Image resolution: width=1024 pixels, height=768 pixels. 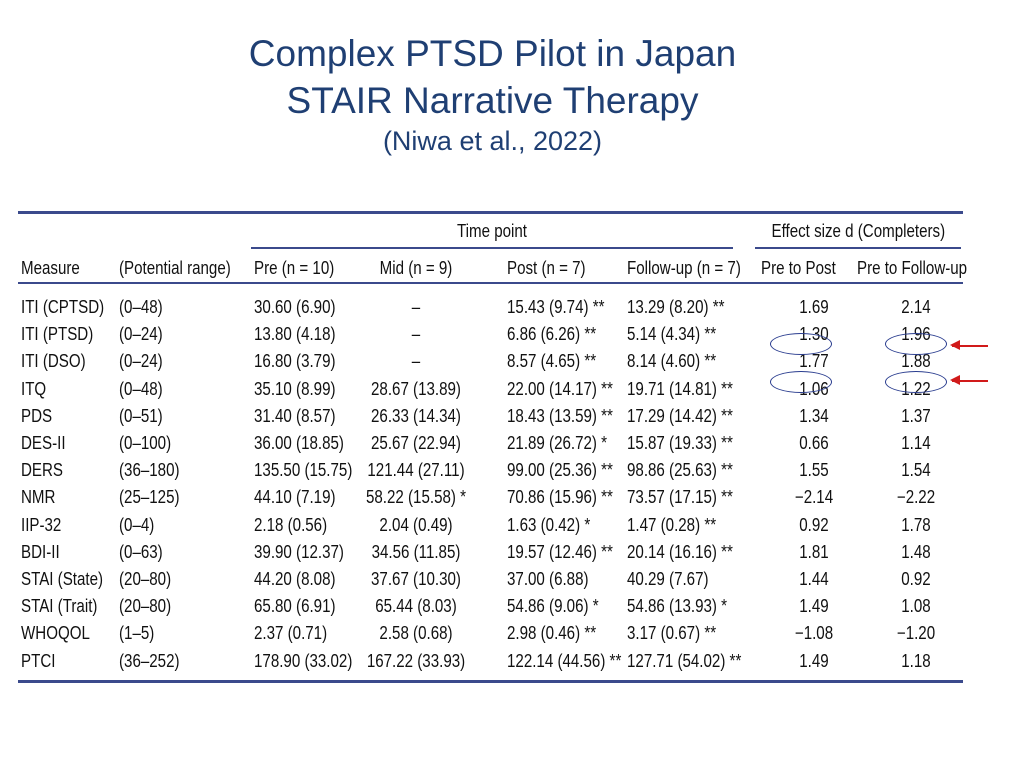 What do you see at coordinates (490, 212) in the screenshot?
I see `table-top-rule` at bounding box center [490, 212].